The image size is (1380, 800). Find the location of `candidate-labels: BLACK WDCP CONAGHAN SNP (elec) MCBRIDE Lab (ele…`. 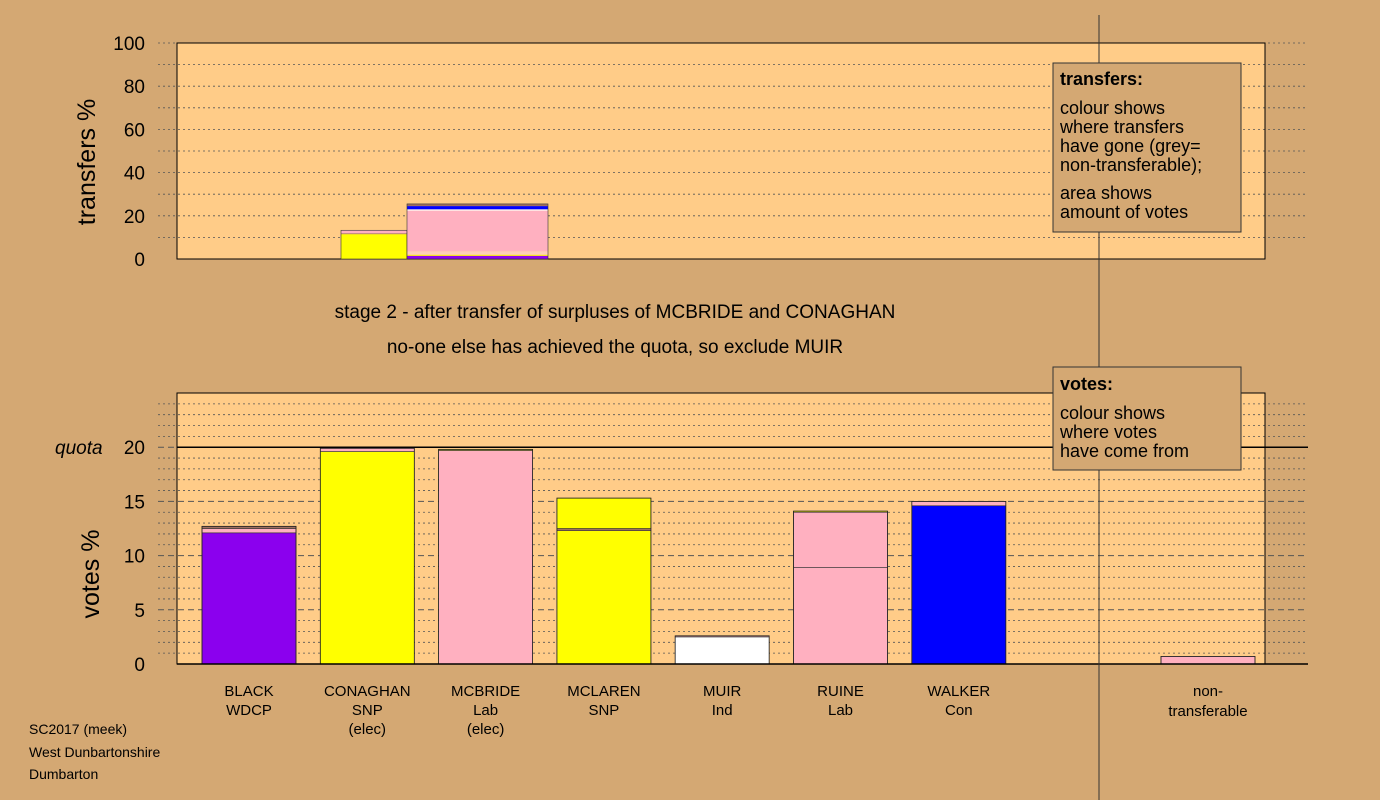

candidate-labels: BLACK WDCP CONAGHAN SNP (elec) MCBRIDE Lab (ele… is located at coordinates (735, 710).